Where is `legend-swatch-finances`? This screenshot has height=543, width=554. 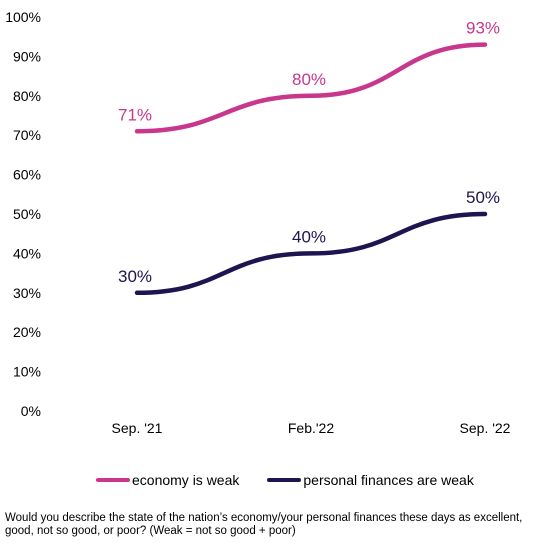
legend-swatch-finances is located at coordinates (284, 480).